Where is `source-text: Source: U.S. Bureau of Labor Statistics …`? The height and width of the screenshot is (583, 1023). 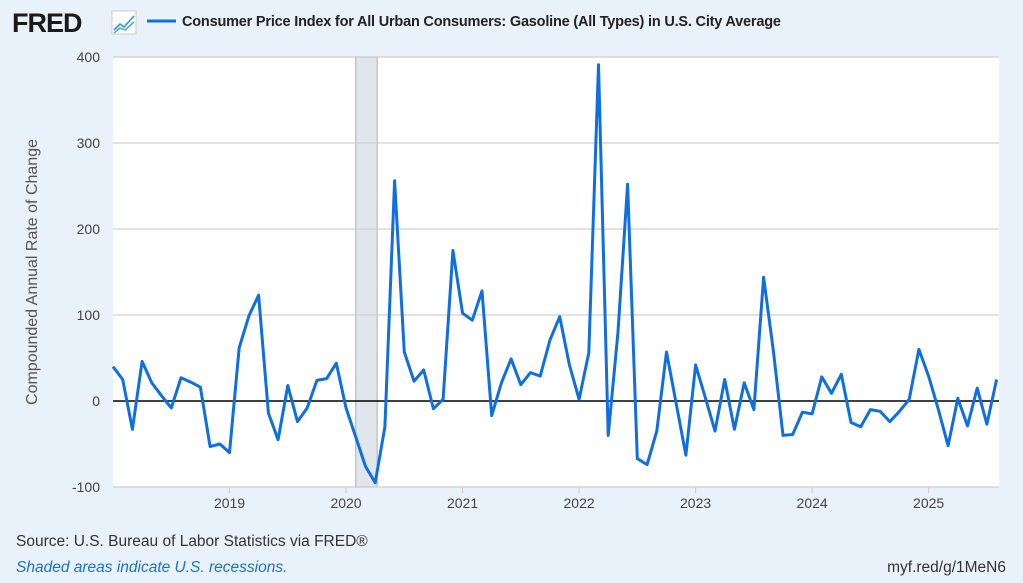
source-text: Source: U.S. Bureau of Labor Statistics … is located at coordinates (192, 541).